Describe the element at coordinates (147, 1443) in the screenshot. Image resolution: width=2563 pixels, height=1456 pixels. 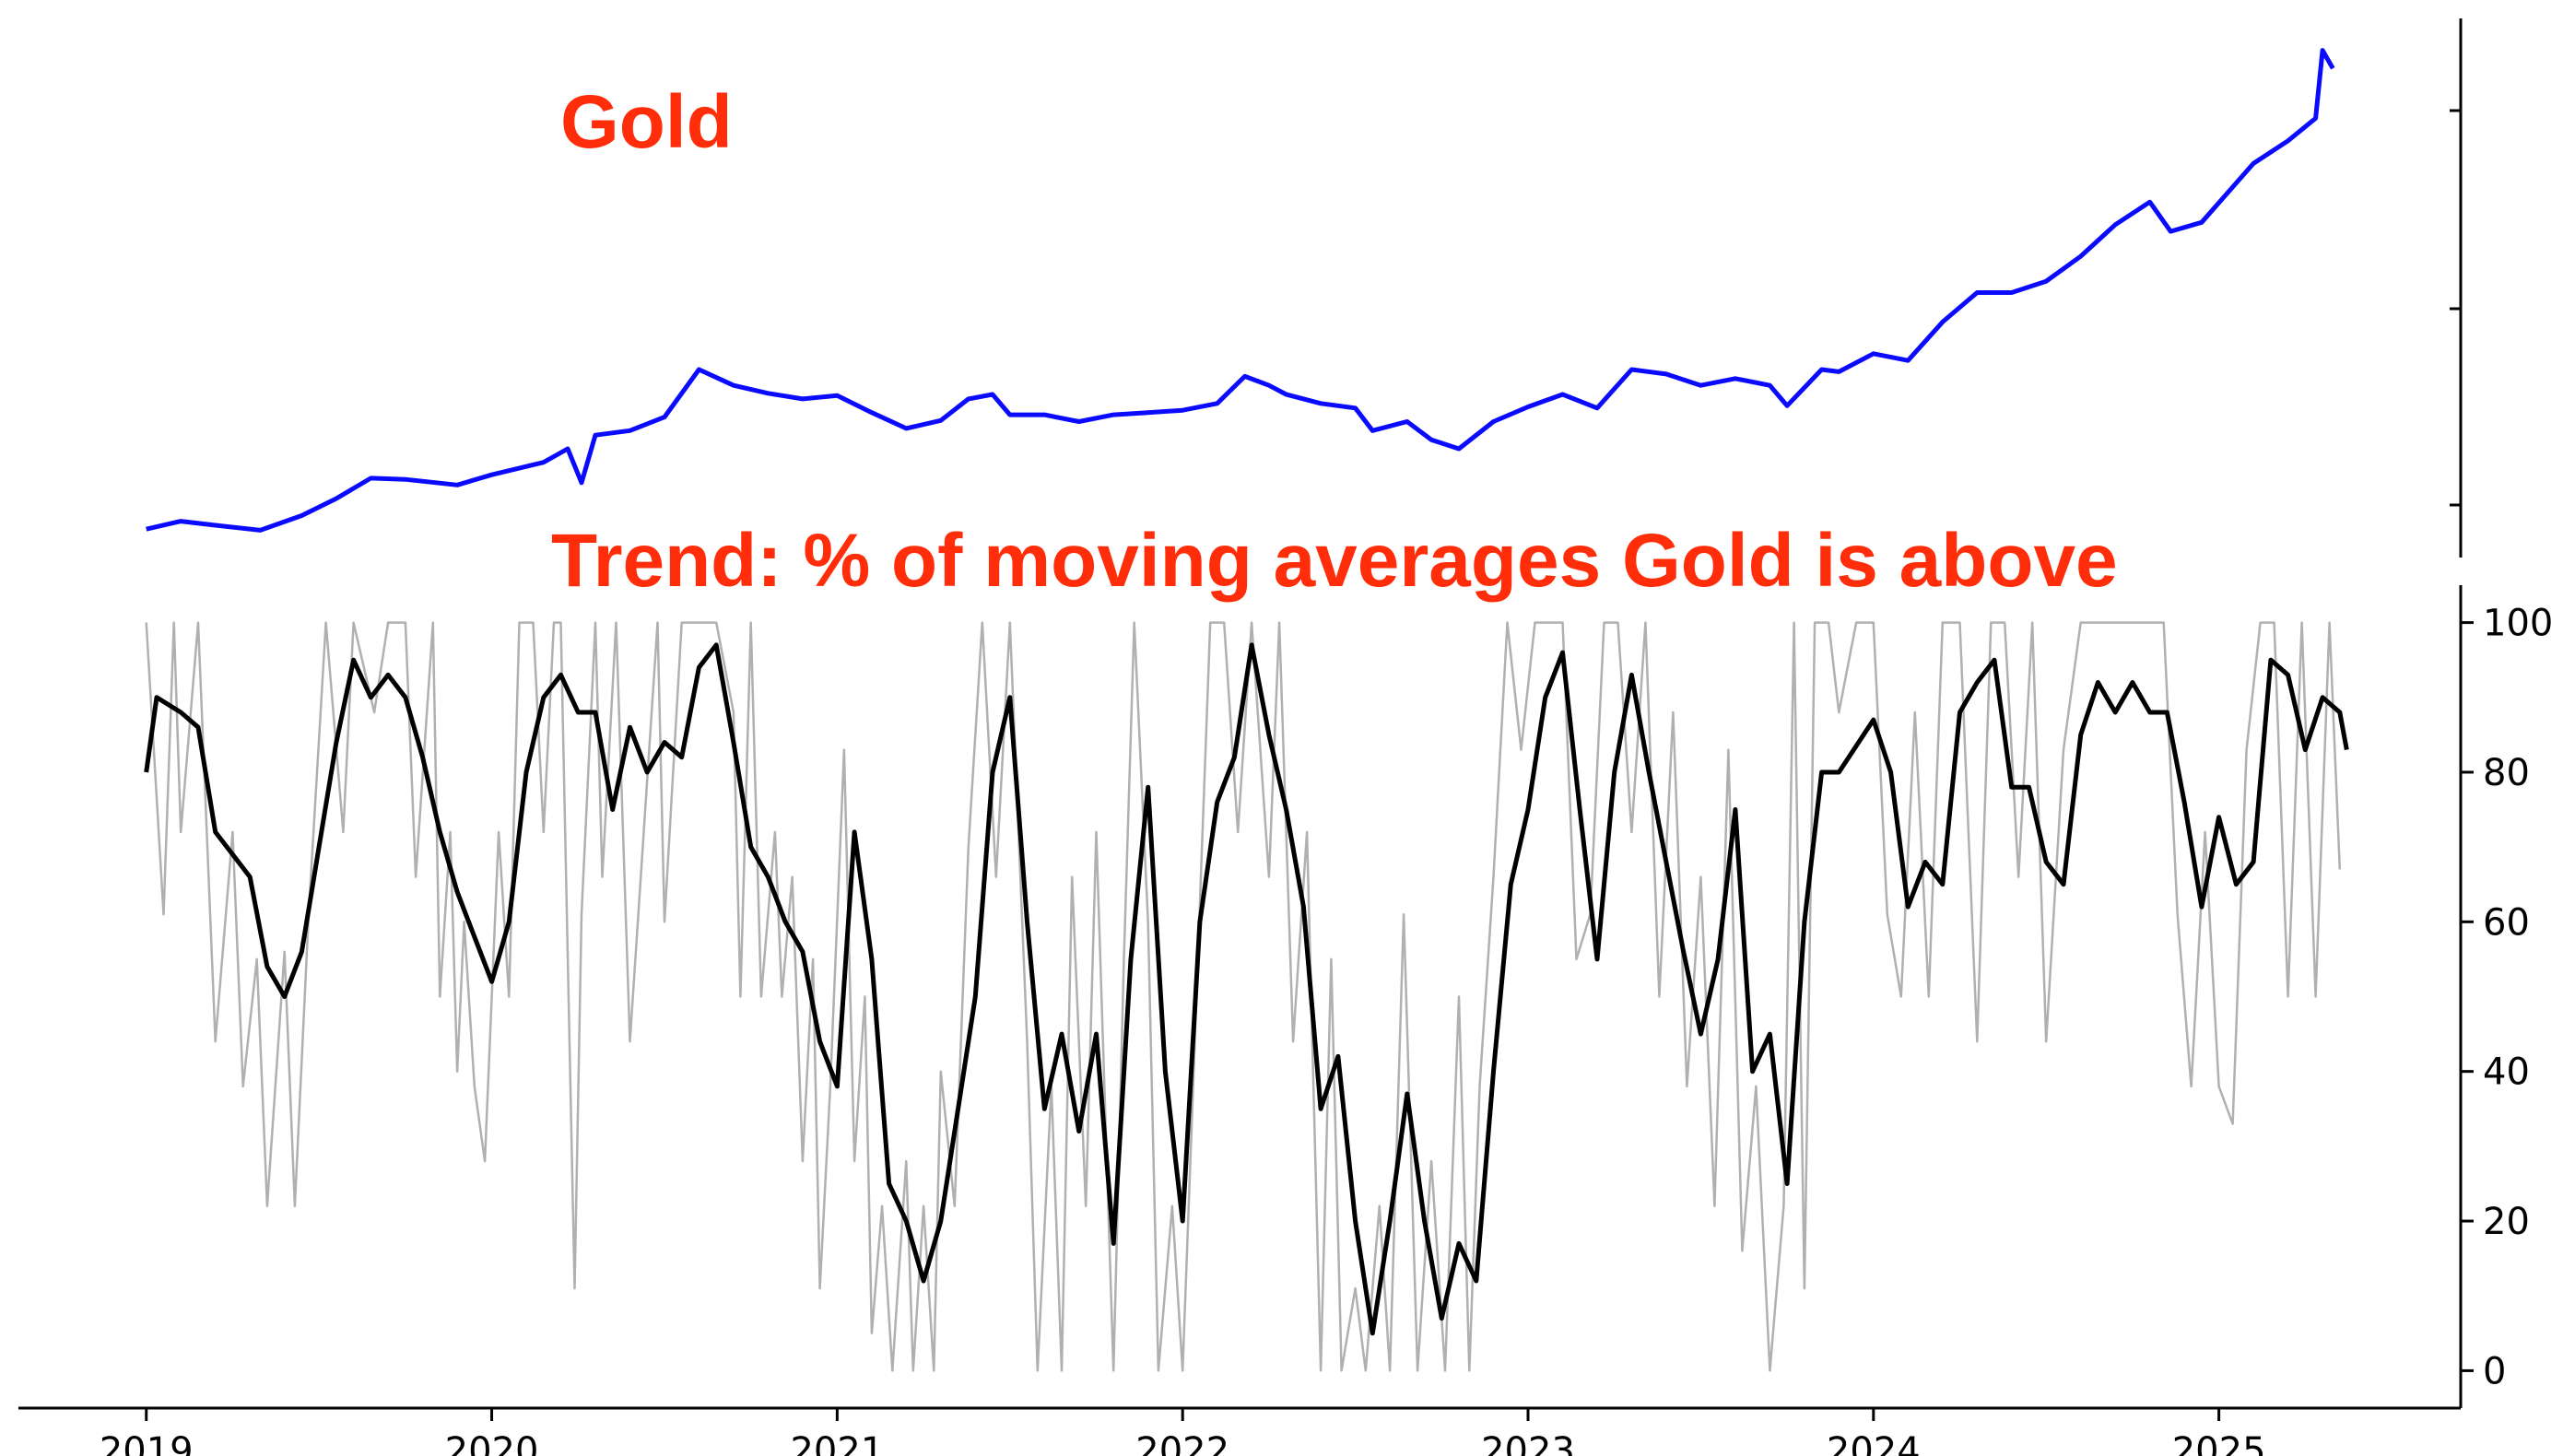
I see `x-tick-label: 2019` at that location.